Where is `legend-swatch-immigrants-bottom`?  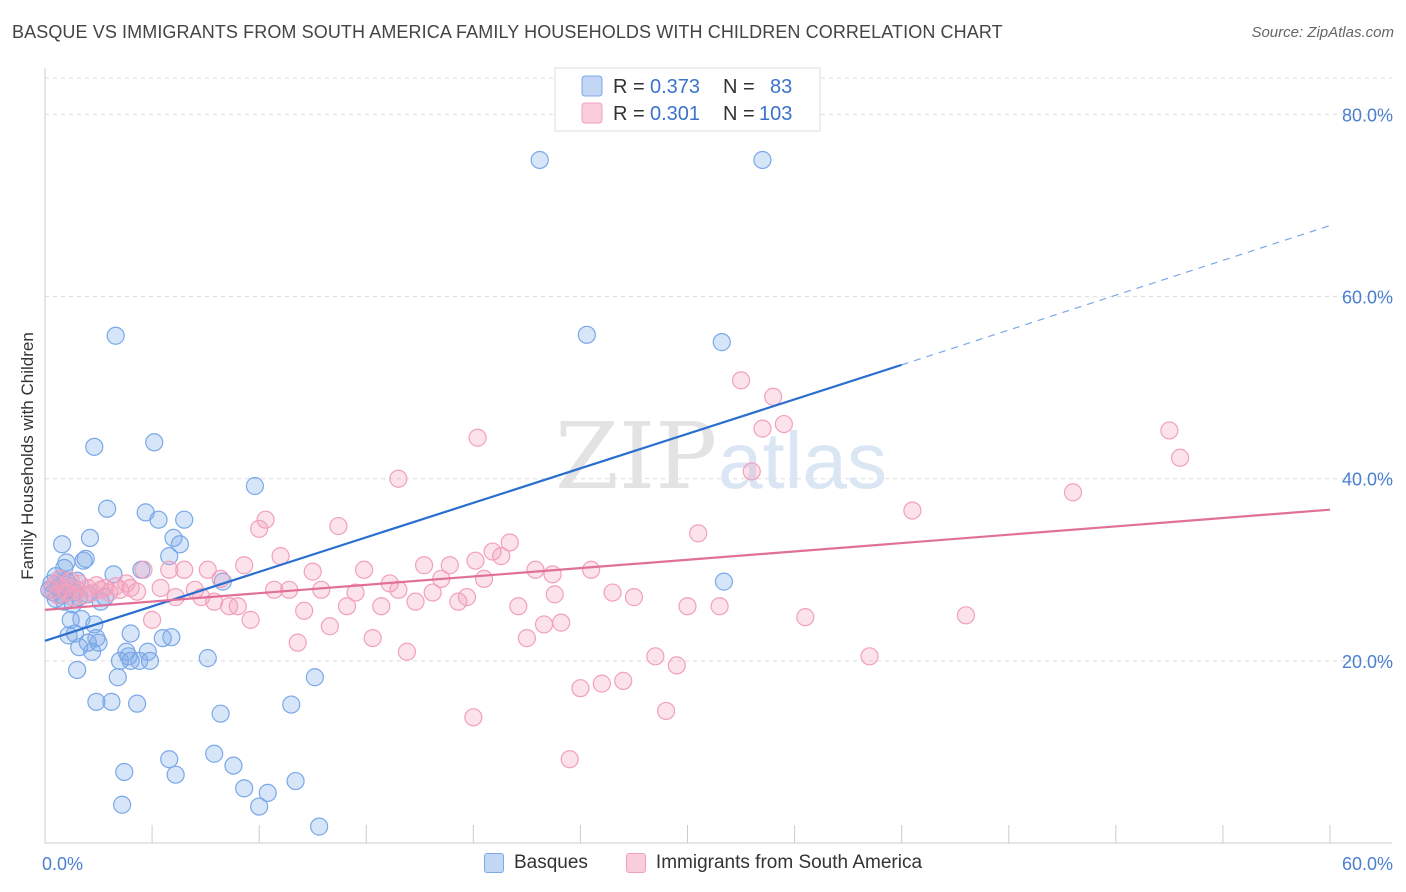
legend-swatch-immigrants-bottom is located at coordinates (635, 863).